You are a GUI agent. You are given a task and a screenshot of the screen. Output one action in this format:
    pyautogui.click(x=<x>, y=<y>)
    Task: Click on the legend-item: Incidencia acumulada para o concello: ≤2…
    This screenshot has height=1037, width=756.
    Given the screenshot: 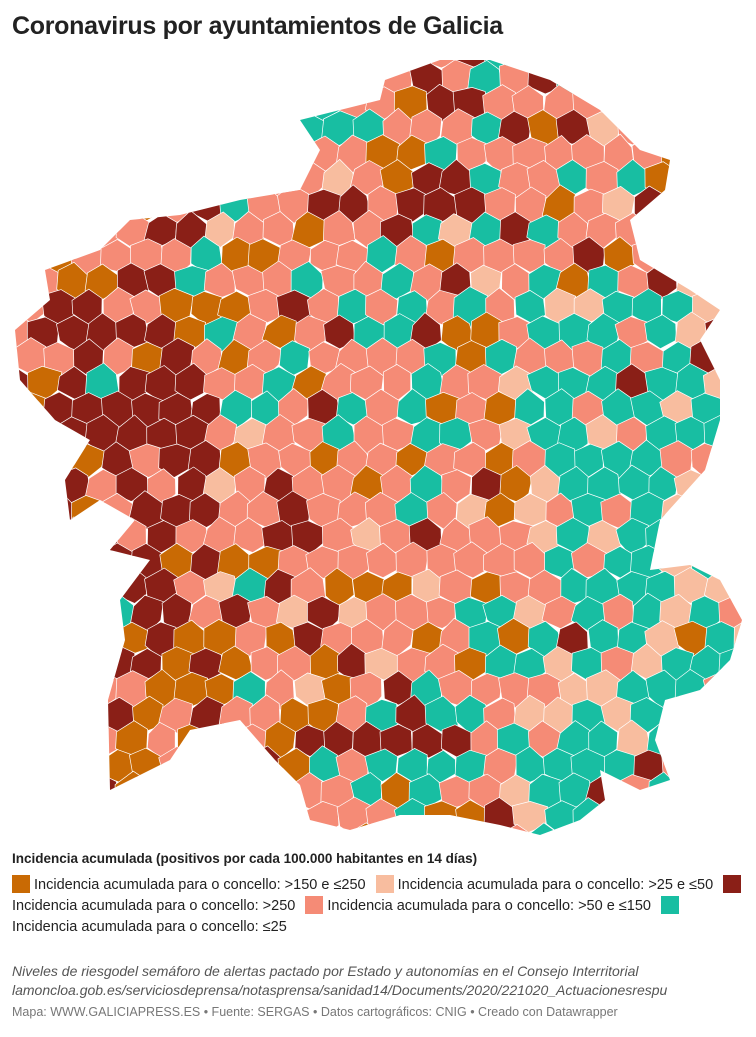 What is the action you would take?
    pyautogui.click(x=347, y=915)
    